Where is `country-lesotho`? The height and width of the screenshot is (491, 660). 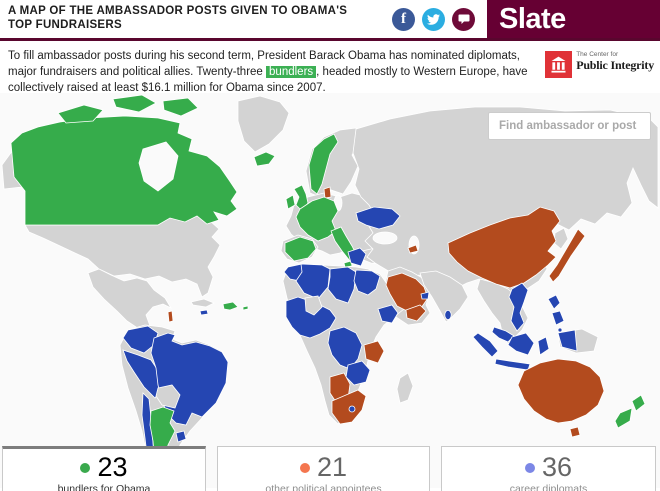 country-lesotho is located at coordinates (352, 409).